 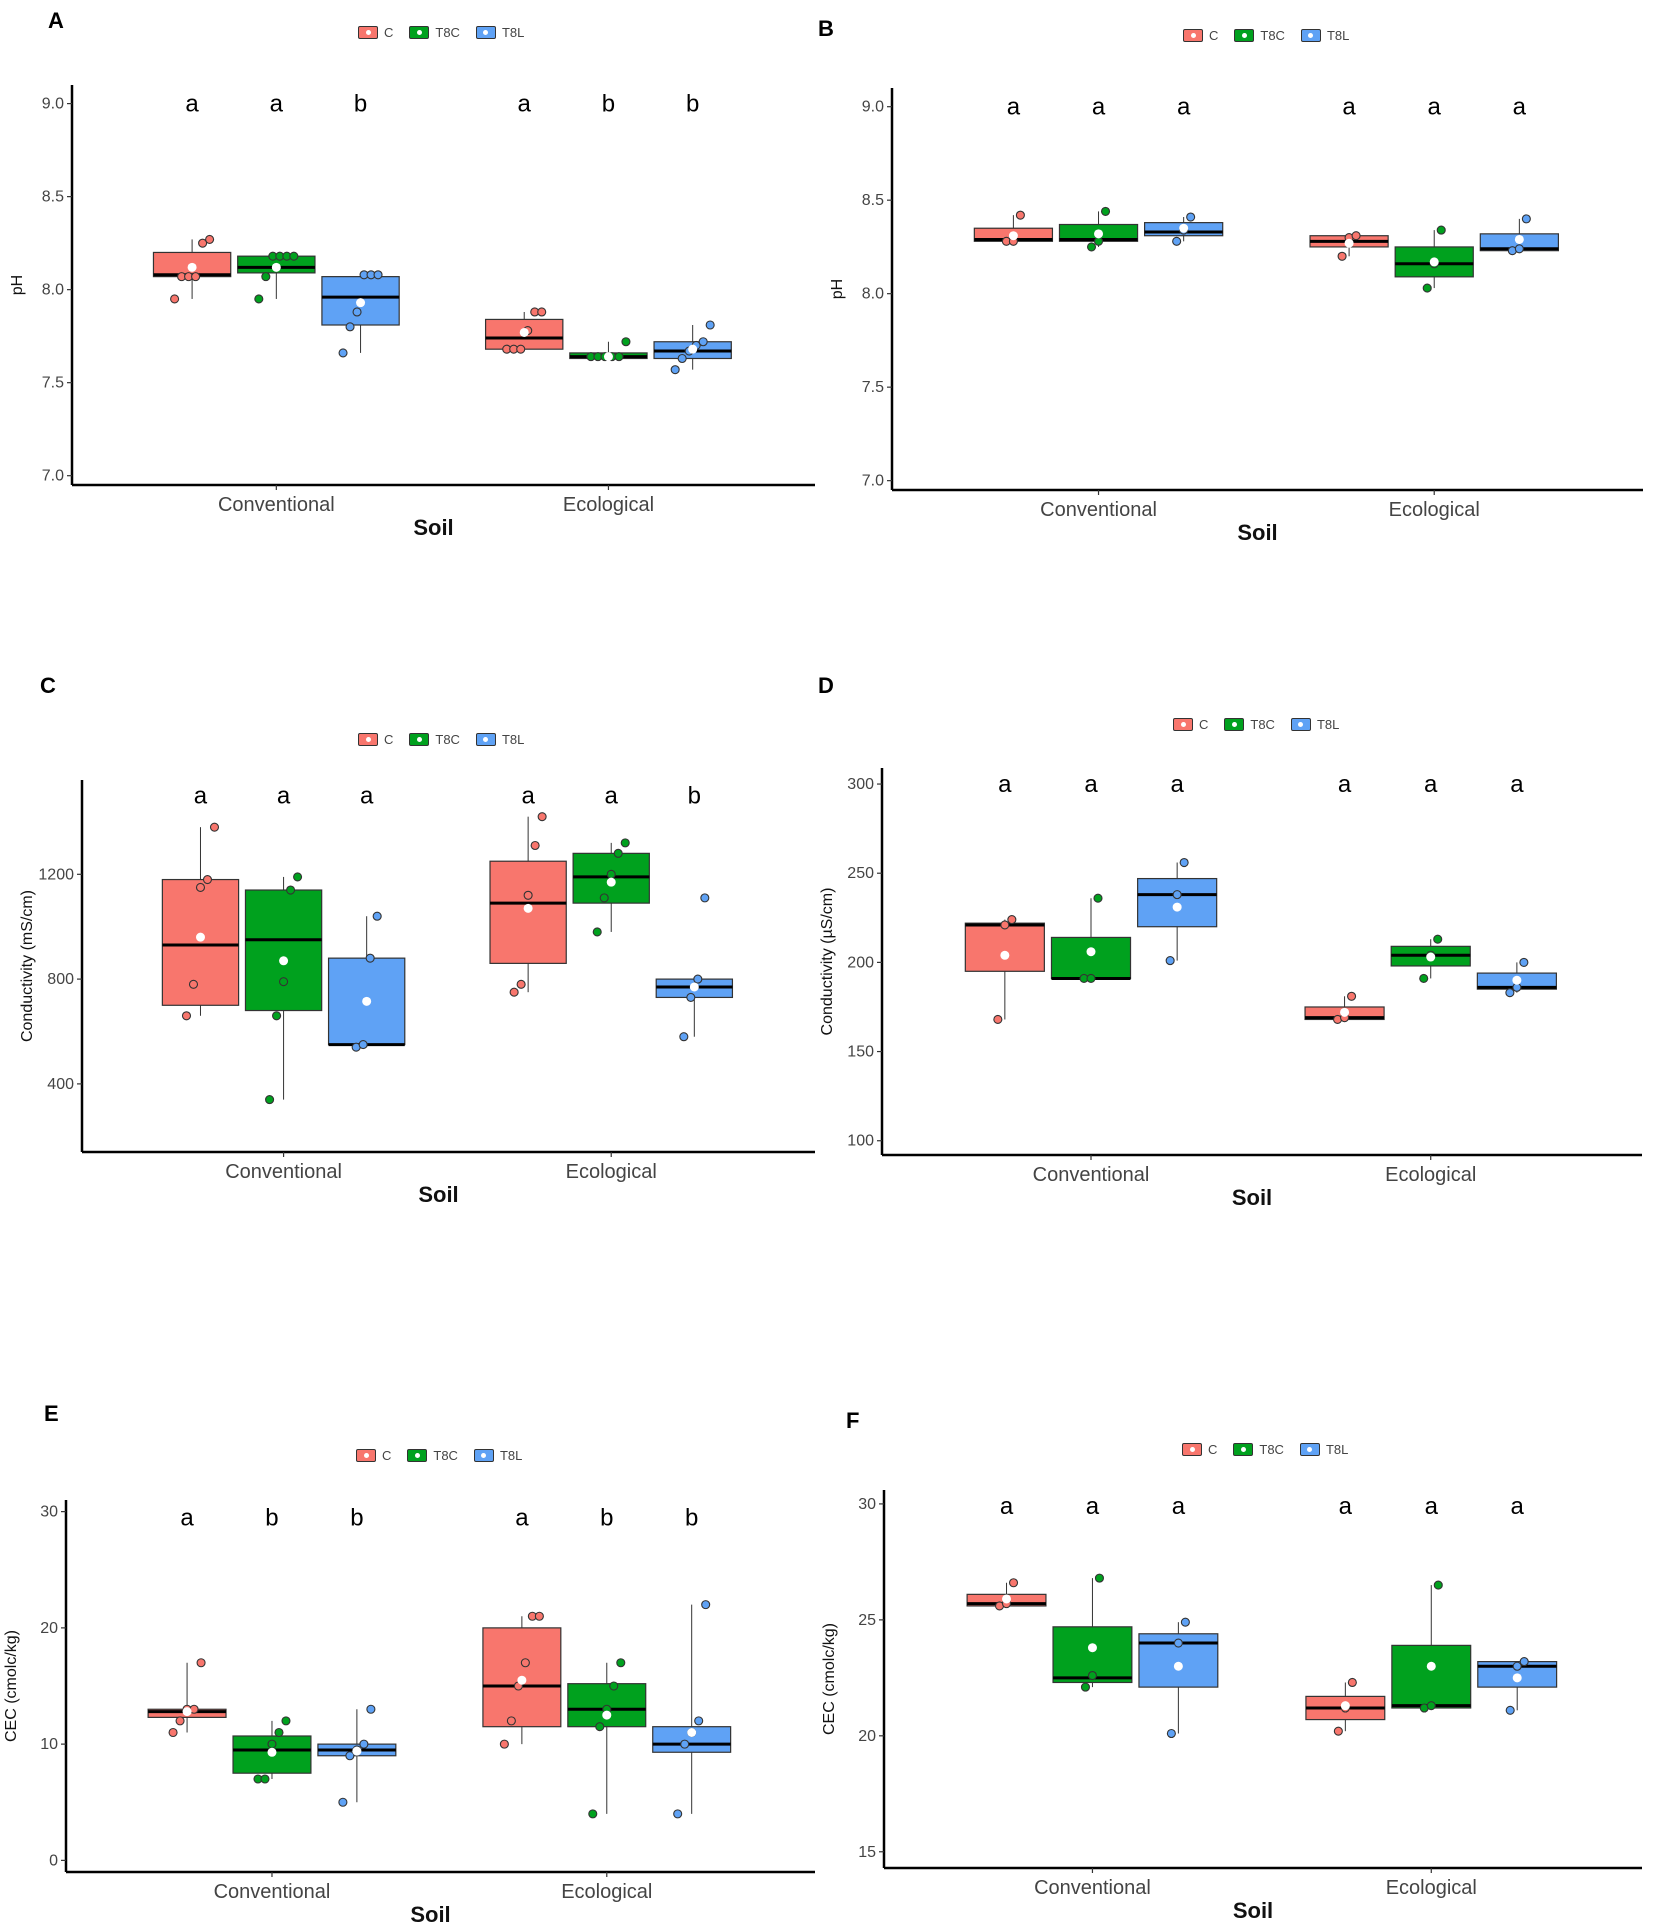 I want to click on box-group-t8l: a, so click(x=1178, y=1616).